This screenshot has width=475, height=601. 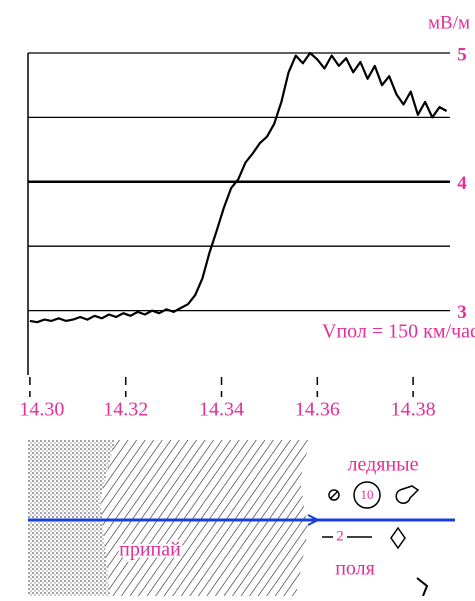 What do you see at coordinates (462, 183) in the screenshot?
I see `y-tick-label: 4` at bounding box center [462, 183].